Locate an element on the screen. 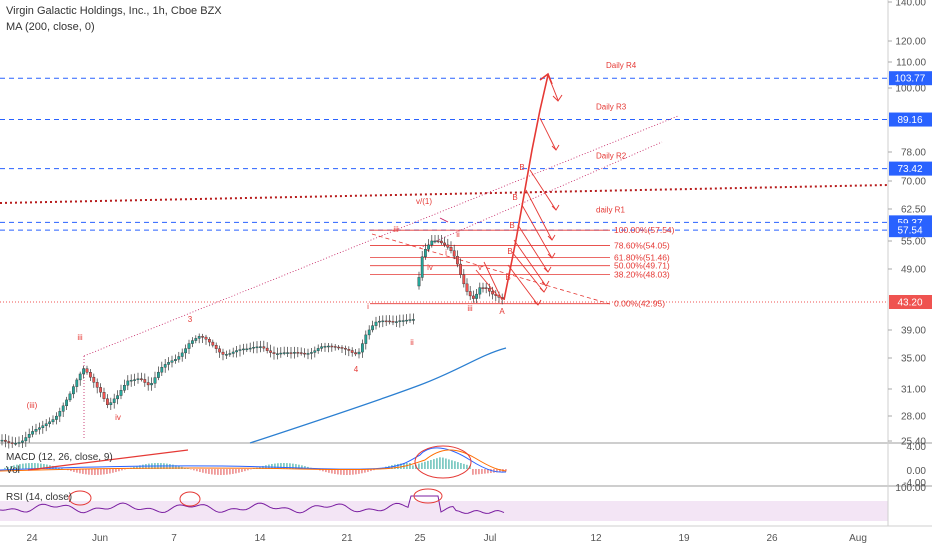  rsi-line is located at coordinates (252, 504).